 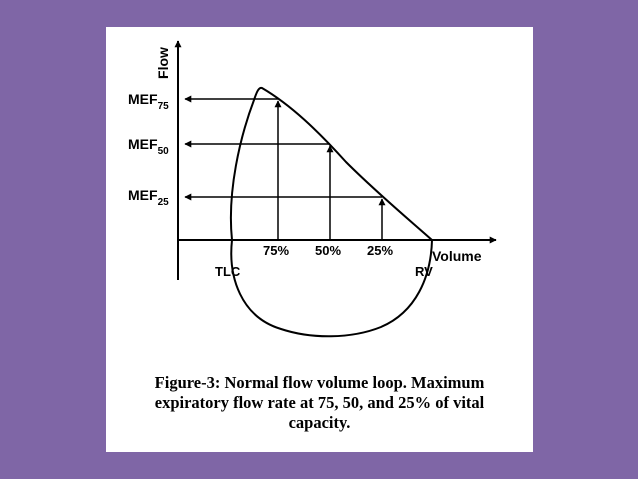 What do you see at coordinates (328, 250) in the screenshot?
I see `volume50-label: 50%` at bounding box center [328, 250].